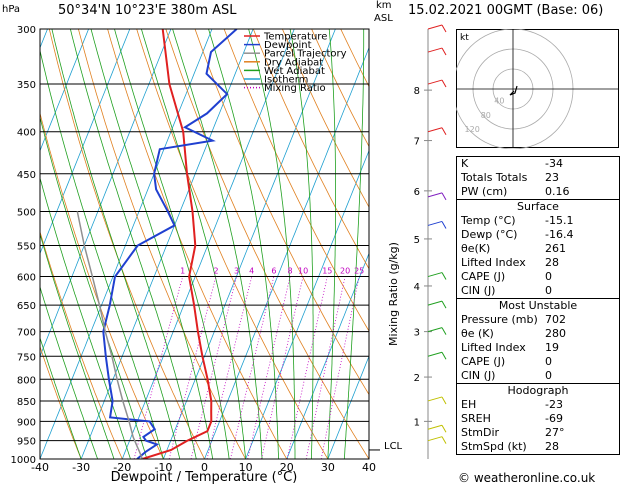 This screenshot has width=629, height=486. I want to click on legend-label: Mixing Ratio, so click(295, 88).